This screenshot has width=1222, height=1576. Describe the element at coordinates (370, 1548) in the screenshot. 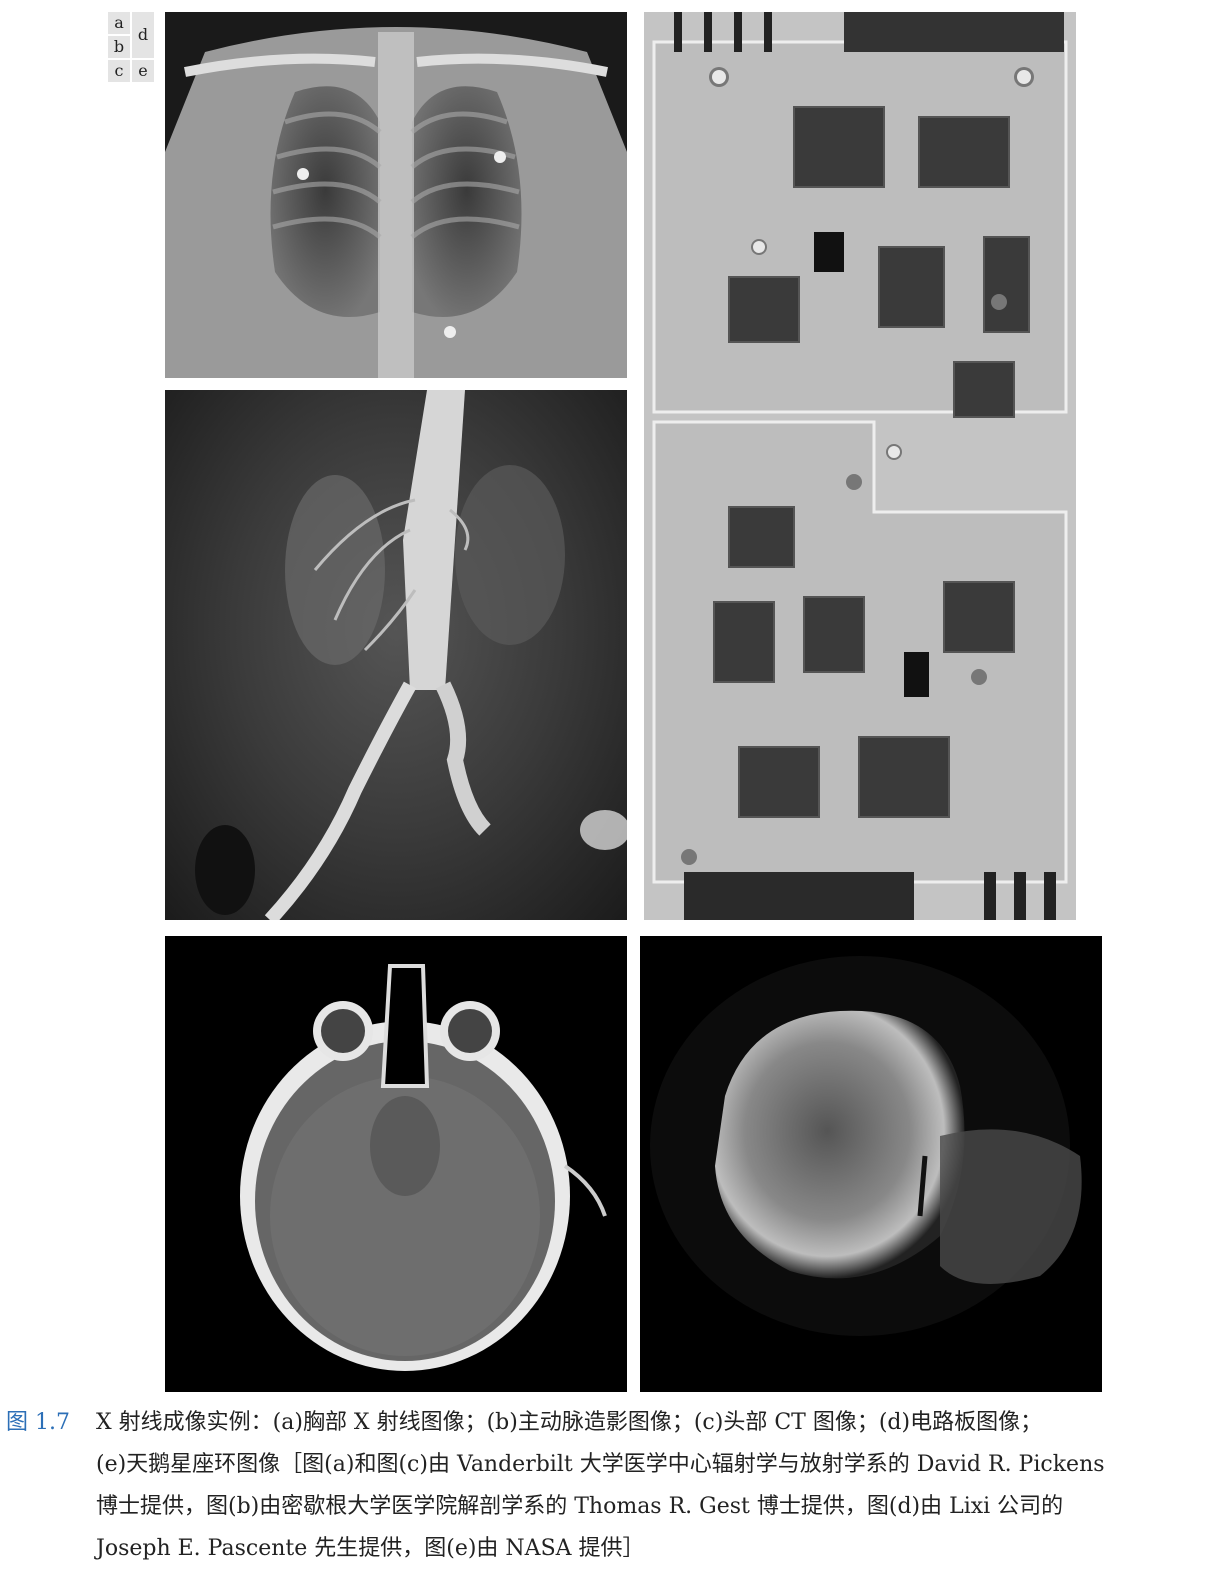

I see `caption-line-4: Joseph E. Pascente 先生提供，图(e)由 NASA 提供］` at that location.